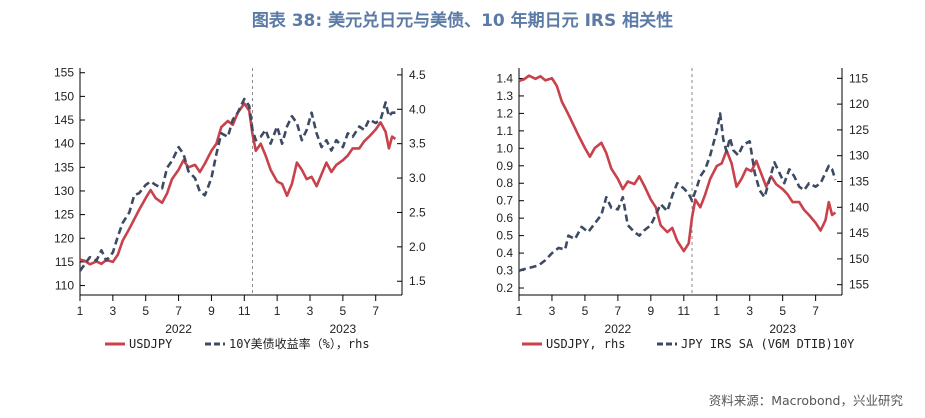 The width and height of the screenshot is (925, 418). Describe the element at coordinates (64, 191) in the screenshot. I see `left-tick-label: 130` at that location.